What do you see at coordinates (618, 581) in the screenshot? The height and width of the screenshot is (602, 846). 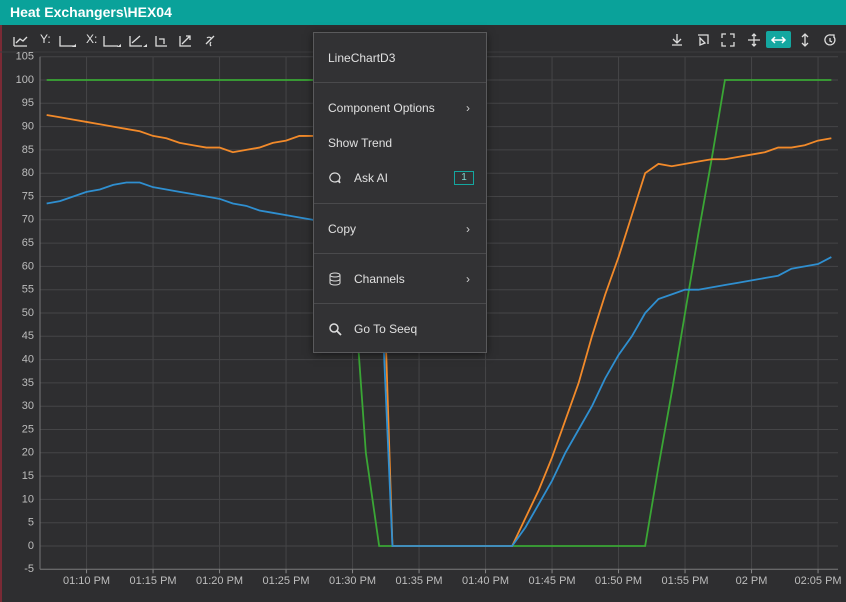 I see `x-tick-label: 01:50 PM` at bounding box center [618, 581].